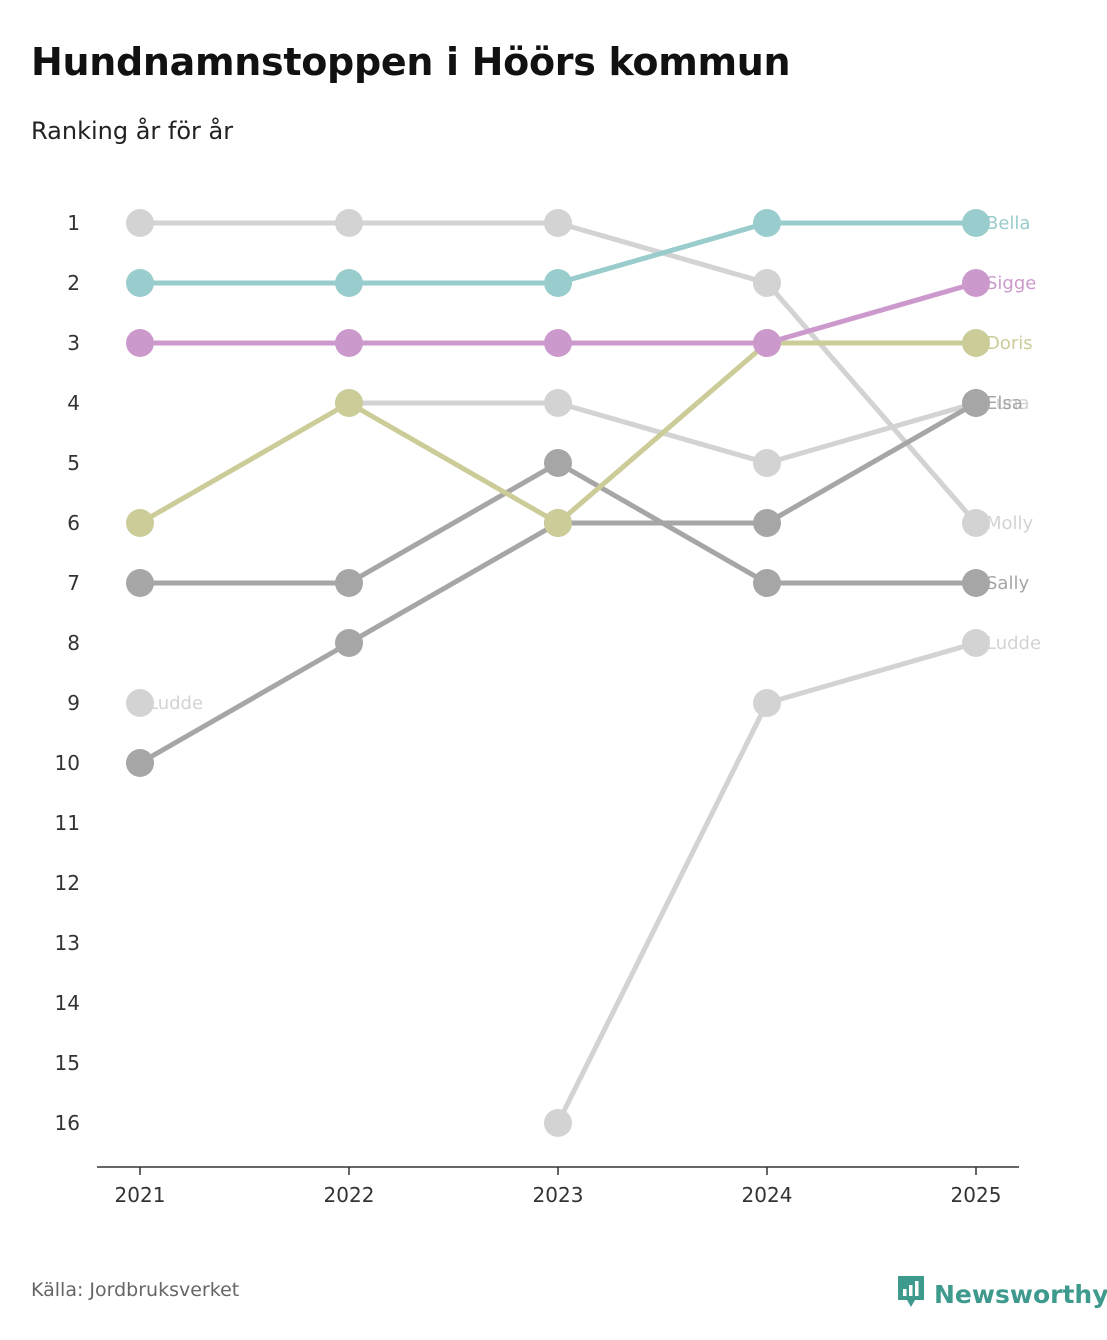  Describe the element at coordinates (1011, 283) in the screenshot. I see `series-label-sigge: Sigge` at that location.